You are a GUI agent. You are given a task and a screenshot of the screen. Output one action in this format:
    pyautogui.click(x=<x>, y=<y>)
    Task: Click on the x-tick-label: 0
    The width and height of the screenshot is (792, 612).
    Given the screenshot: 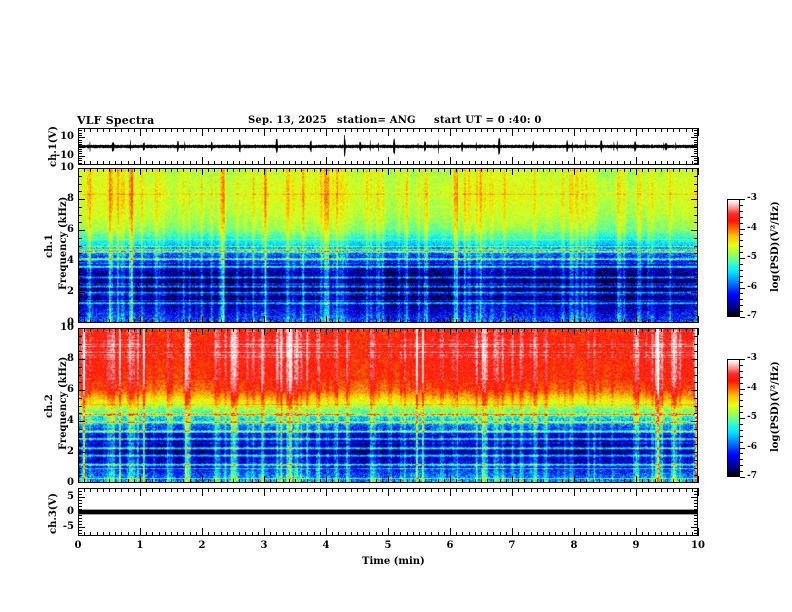 What is the action you would take?
    pyautogui.click(x=78, y=545)
    